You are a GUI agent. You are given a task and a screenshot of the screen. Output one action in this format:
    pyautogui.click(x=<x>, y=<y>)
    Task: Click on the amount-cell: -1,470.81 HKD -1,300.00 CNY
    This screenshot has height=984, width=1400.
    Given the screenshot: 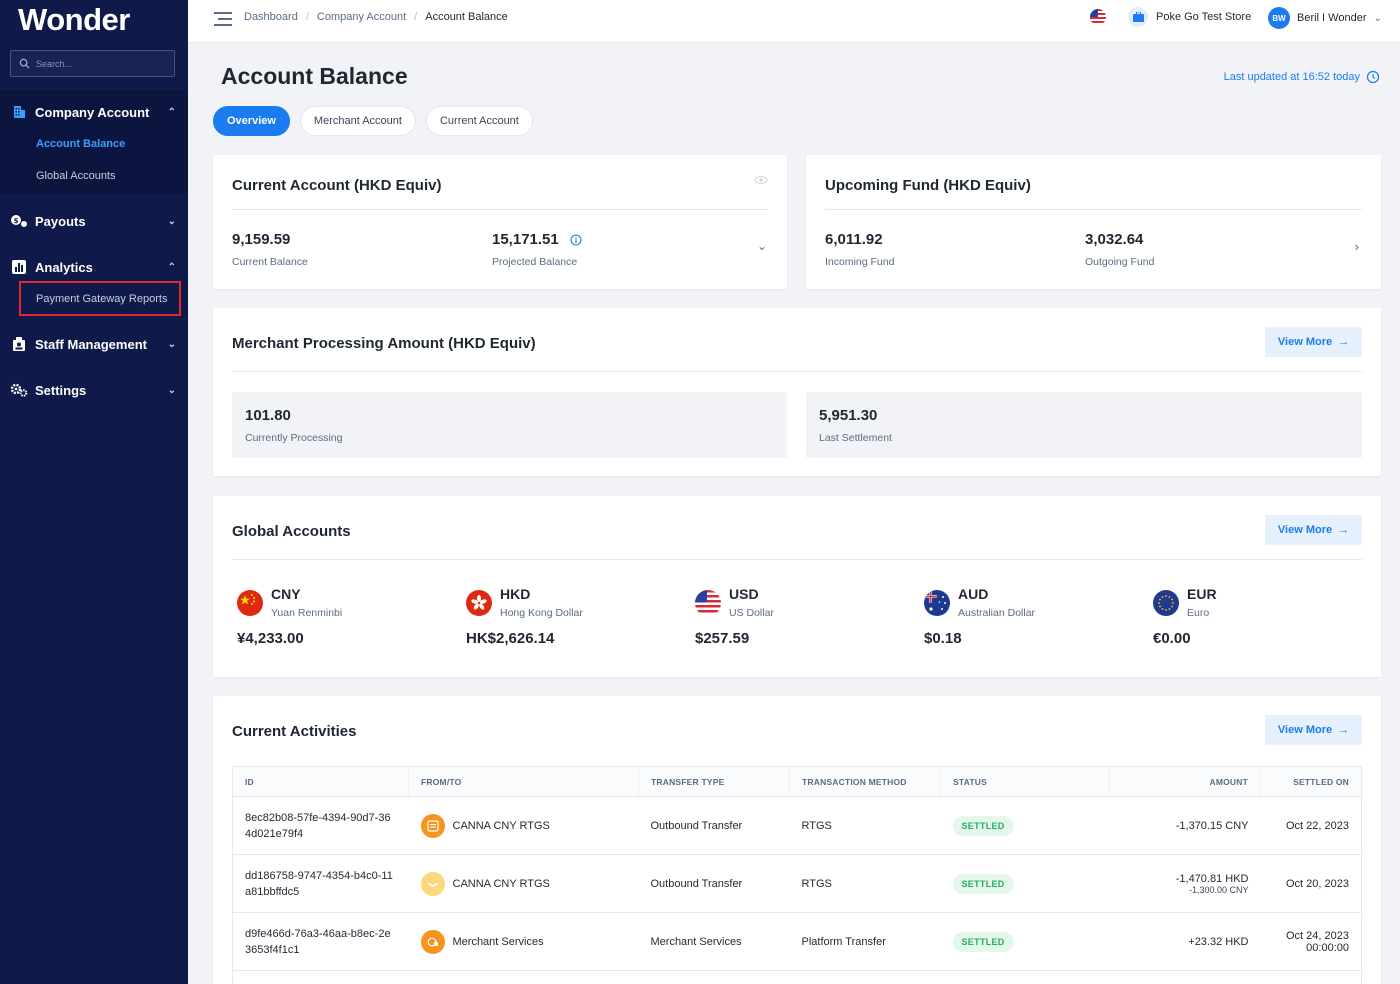 What is the action you would take?
    pyautogui.click(x=1185, y=883)
    